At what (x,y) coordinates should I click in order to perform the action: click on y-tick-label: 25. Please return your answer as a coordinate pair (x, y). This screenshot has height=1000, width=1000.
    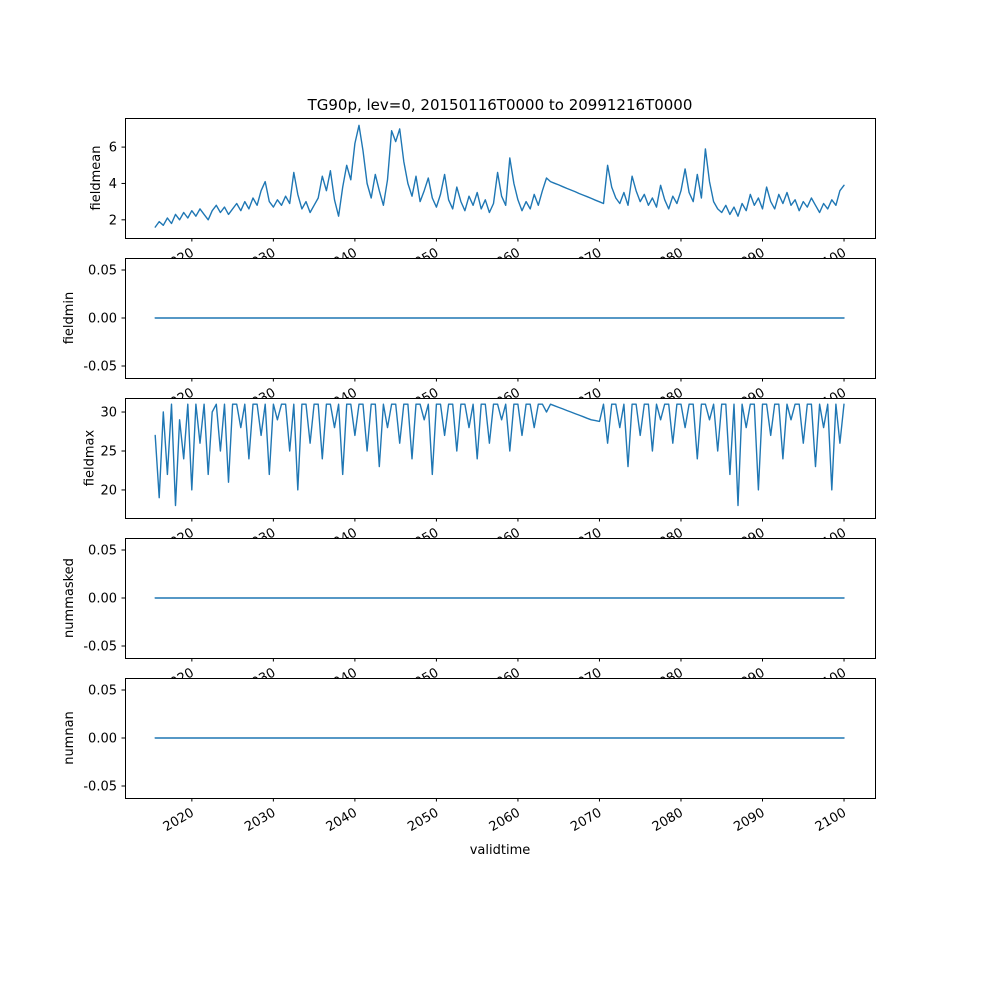
    Looking at the image, I should click on (108, 451).